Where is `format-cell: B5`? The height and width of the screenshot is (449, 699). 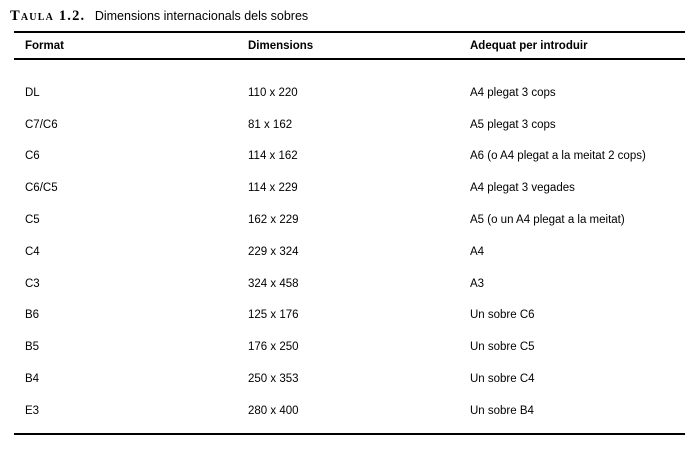 format-cell: B5 is located at coordinates (32, 347).